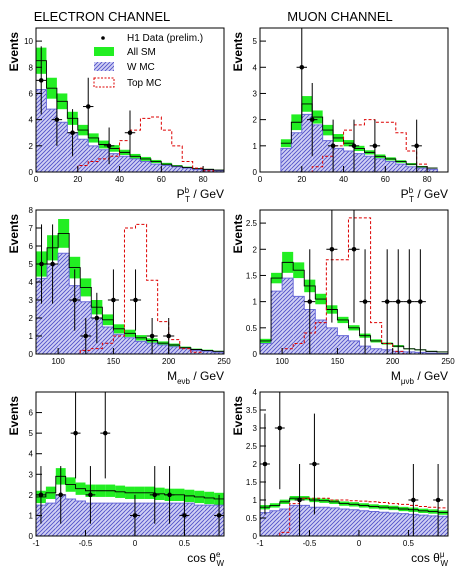  I want to click on legend-data-label: H1 Data (prelim.), so click(165, 38).